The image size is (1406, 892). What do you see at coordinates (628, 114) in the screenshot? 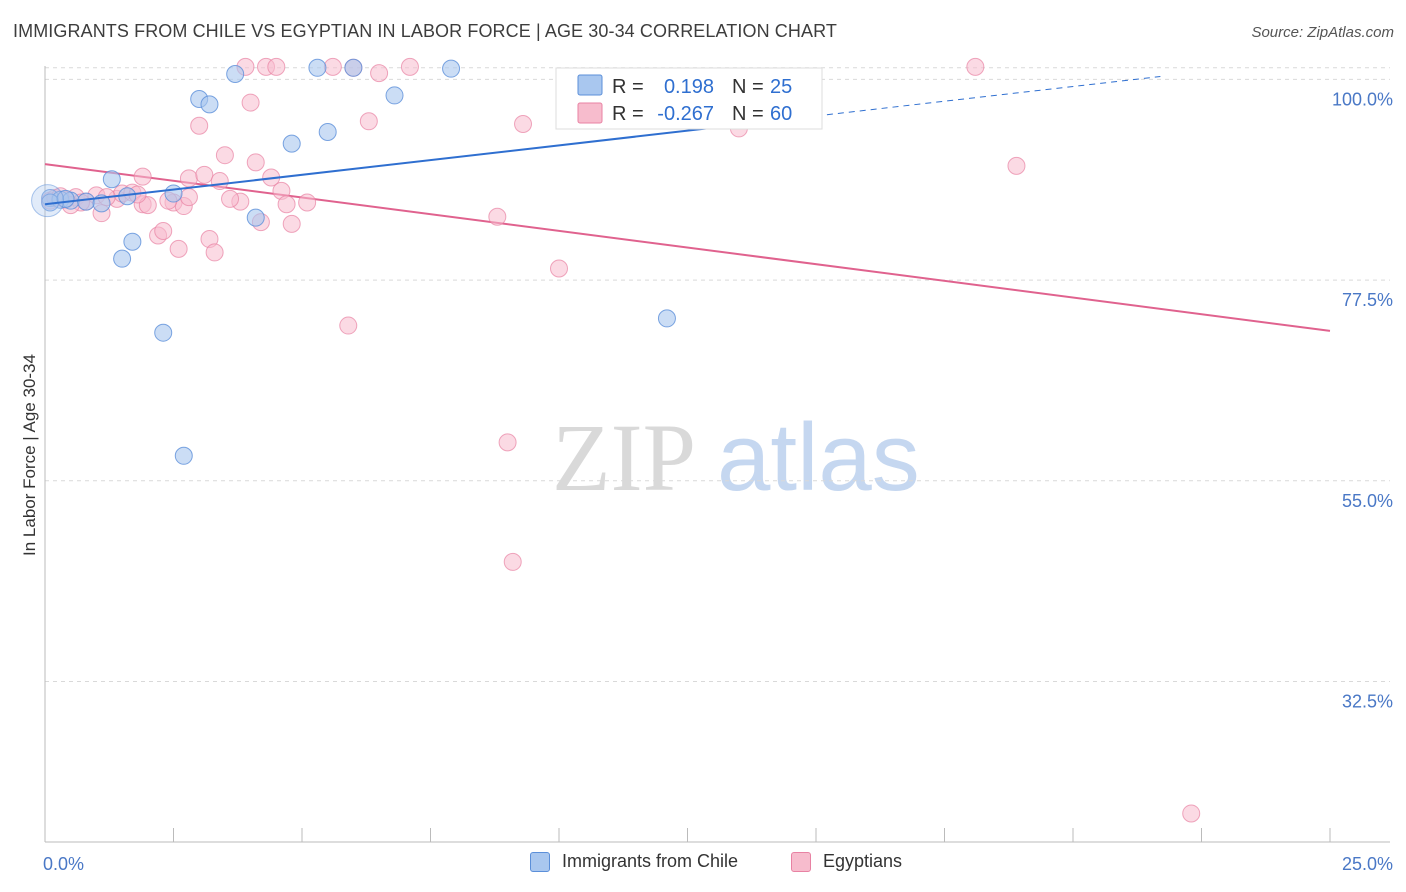
I see `legend-r-label-2: R =` at bounding box center [628, 114].